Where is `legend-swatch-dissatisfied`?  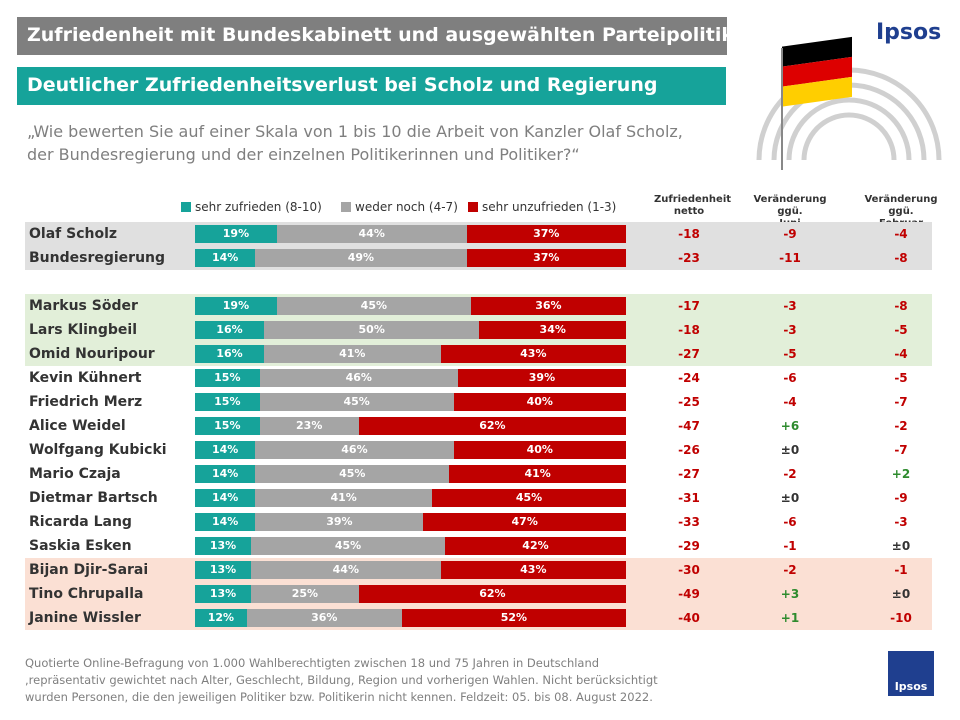 legend-swatch-dissatisfied is located at coordinates (473, 207).